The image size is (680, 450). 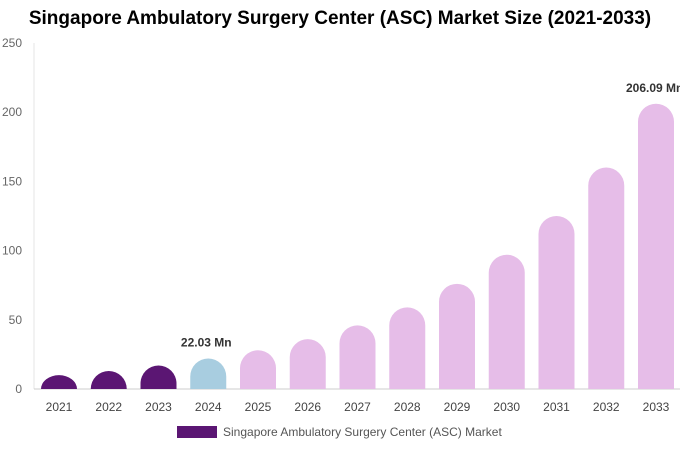 I want to click on y-tick-label: 0, so click(x=18, y=389).